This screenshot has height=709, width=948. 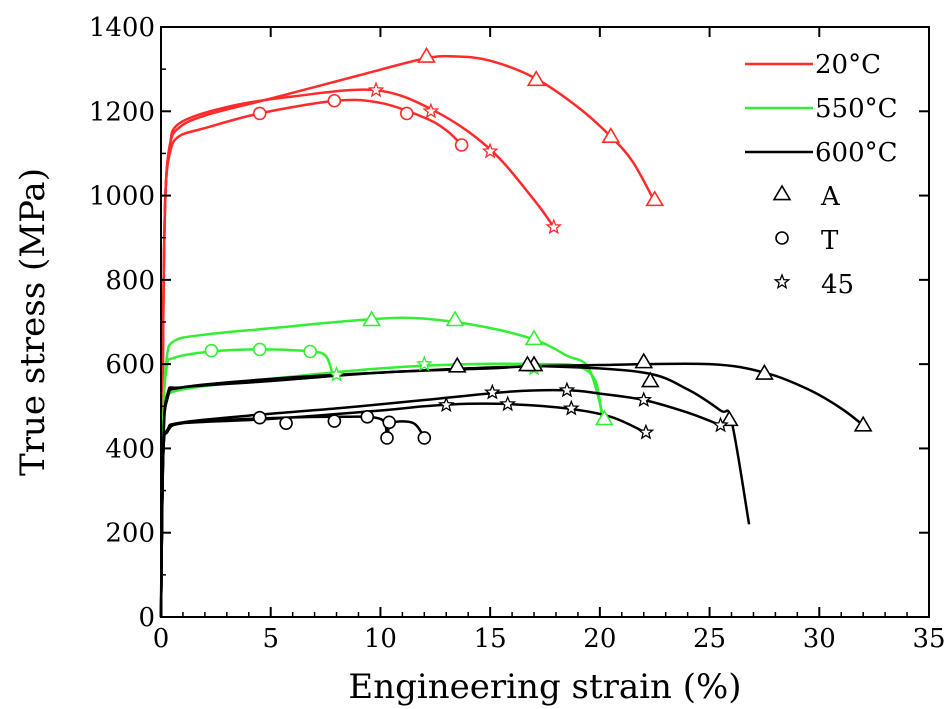 What do you see at coordinates (130, 534) in the screenshot?
I see `y-tick-label: 200` at bounding box center [130, 534].